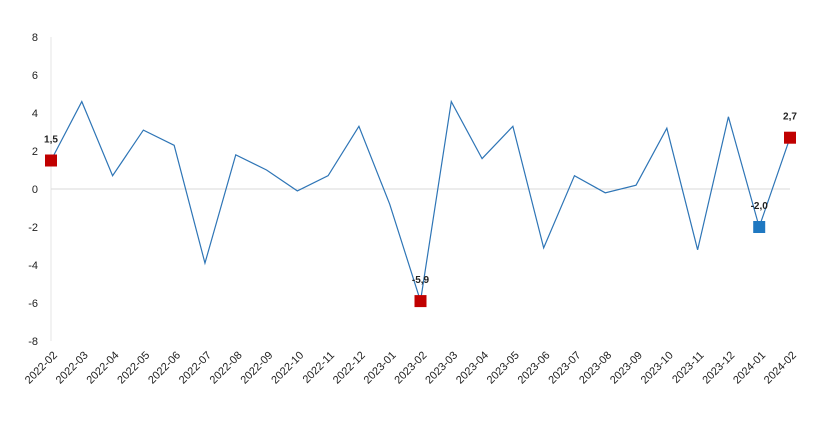 This screenshot has height=422, width=818. What do you see at coordinates (441, 367) in the screenshot?
I see `x-tick-label: 2023-03` at bounding box center [441, 367].